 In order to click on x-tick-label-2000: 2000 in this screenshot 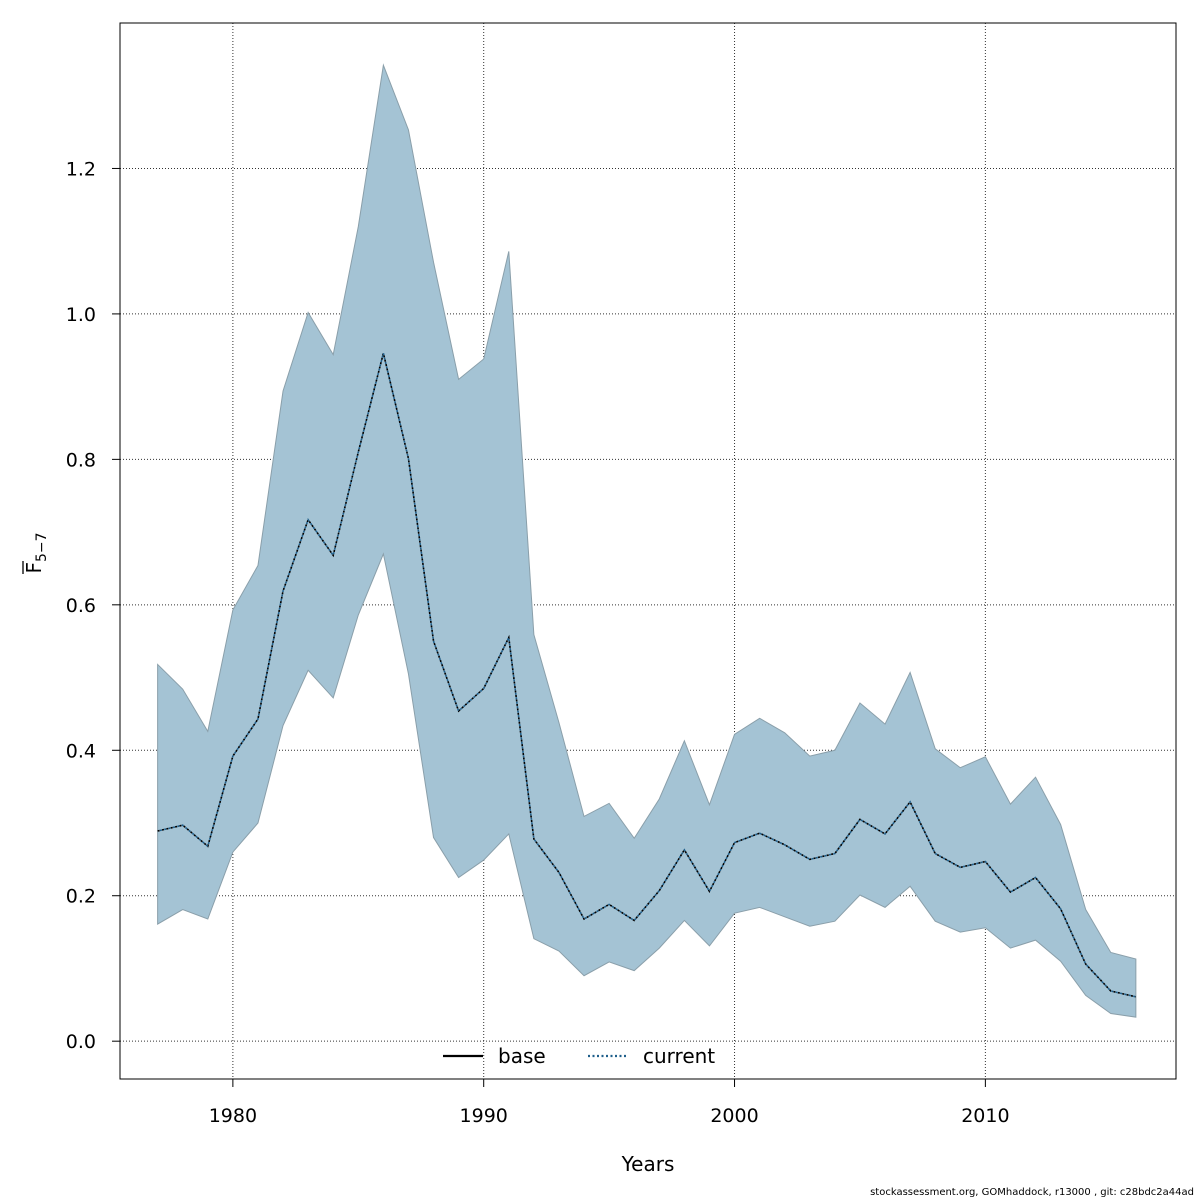, I will do `click(734, 1116)`.